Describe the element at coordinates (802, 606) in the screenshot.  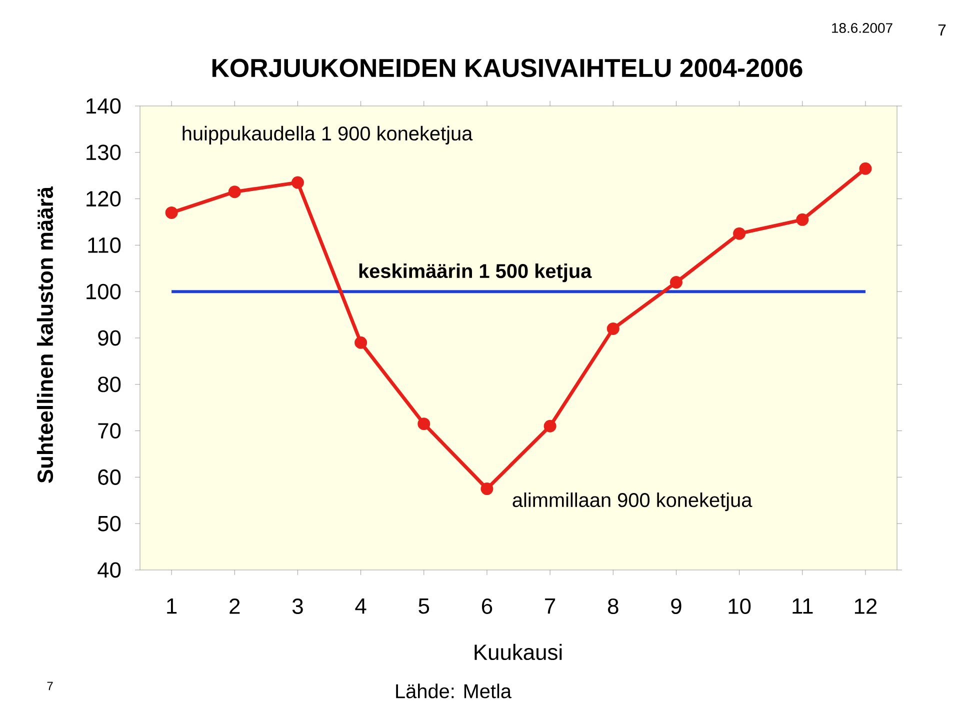
I see `x-tick-label: 11` at that location.